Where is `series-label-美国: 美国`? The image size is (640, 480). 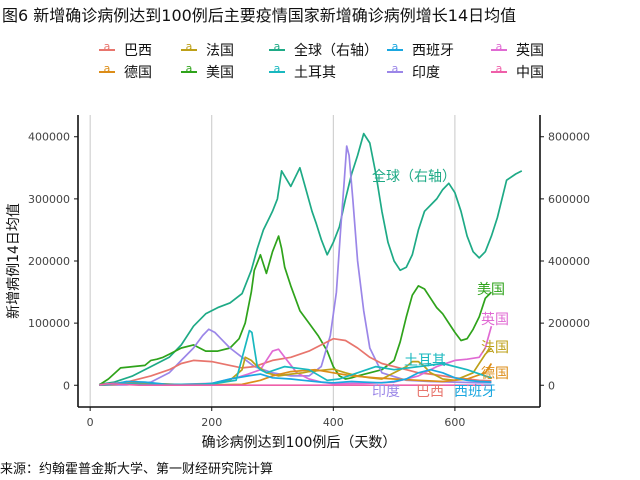 series-label-美国: 美国 is located at coordinates (491, 290).